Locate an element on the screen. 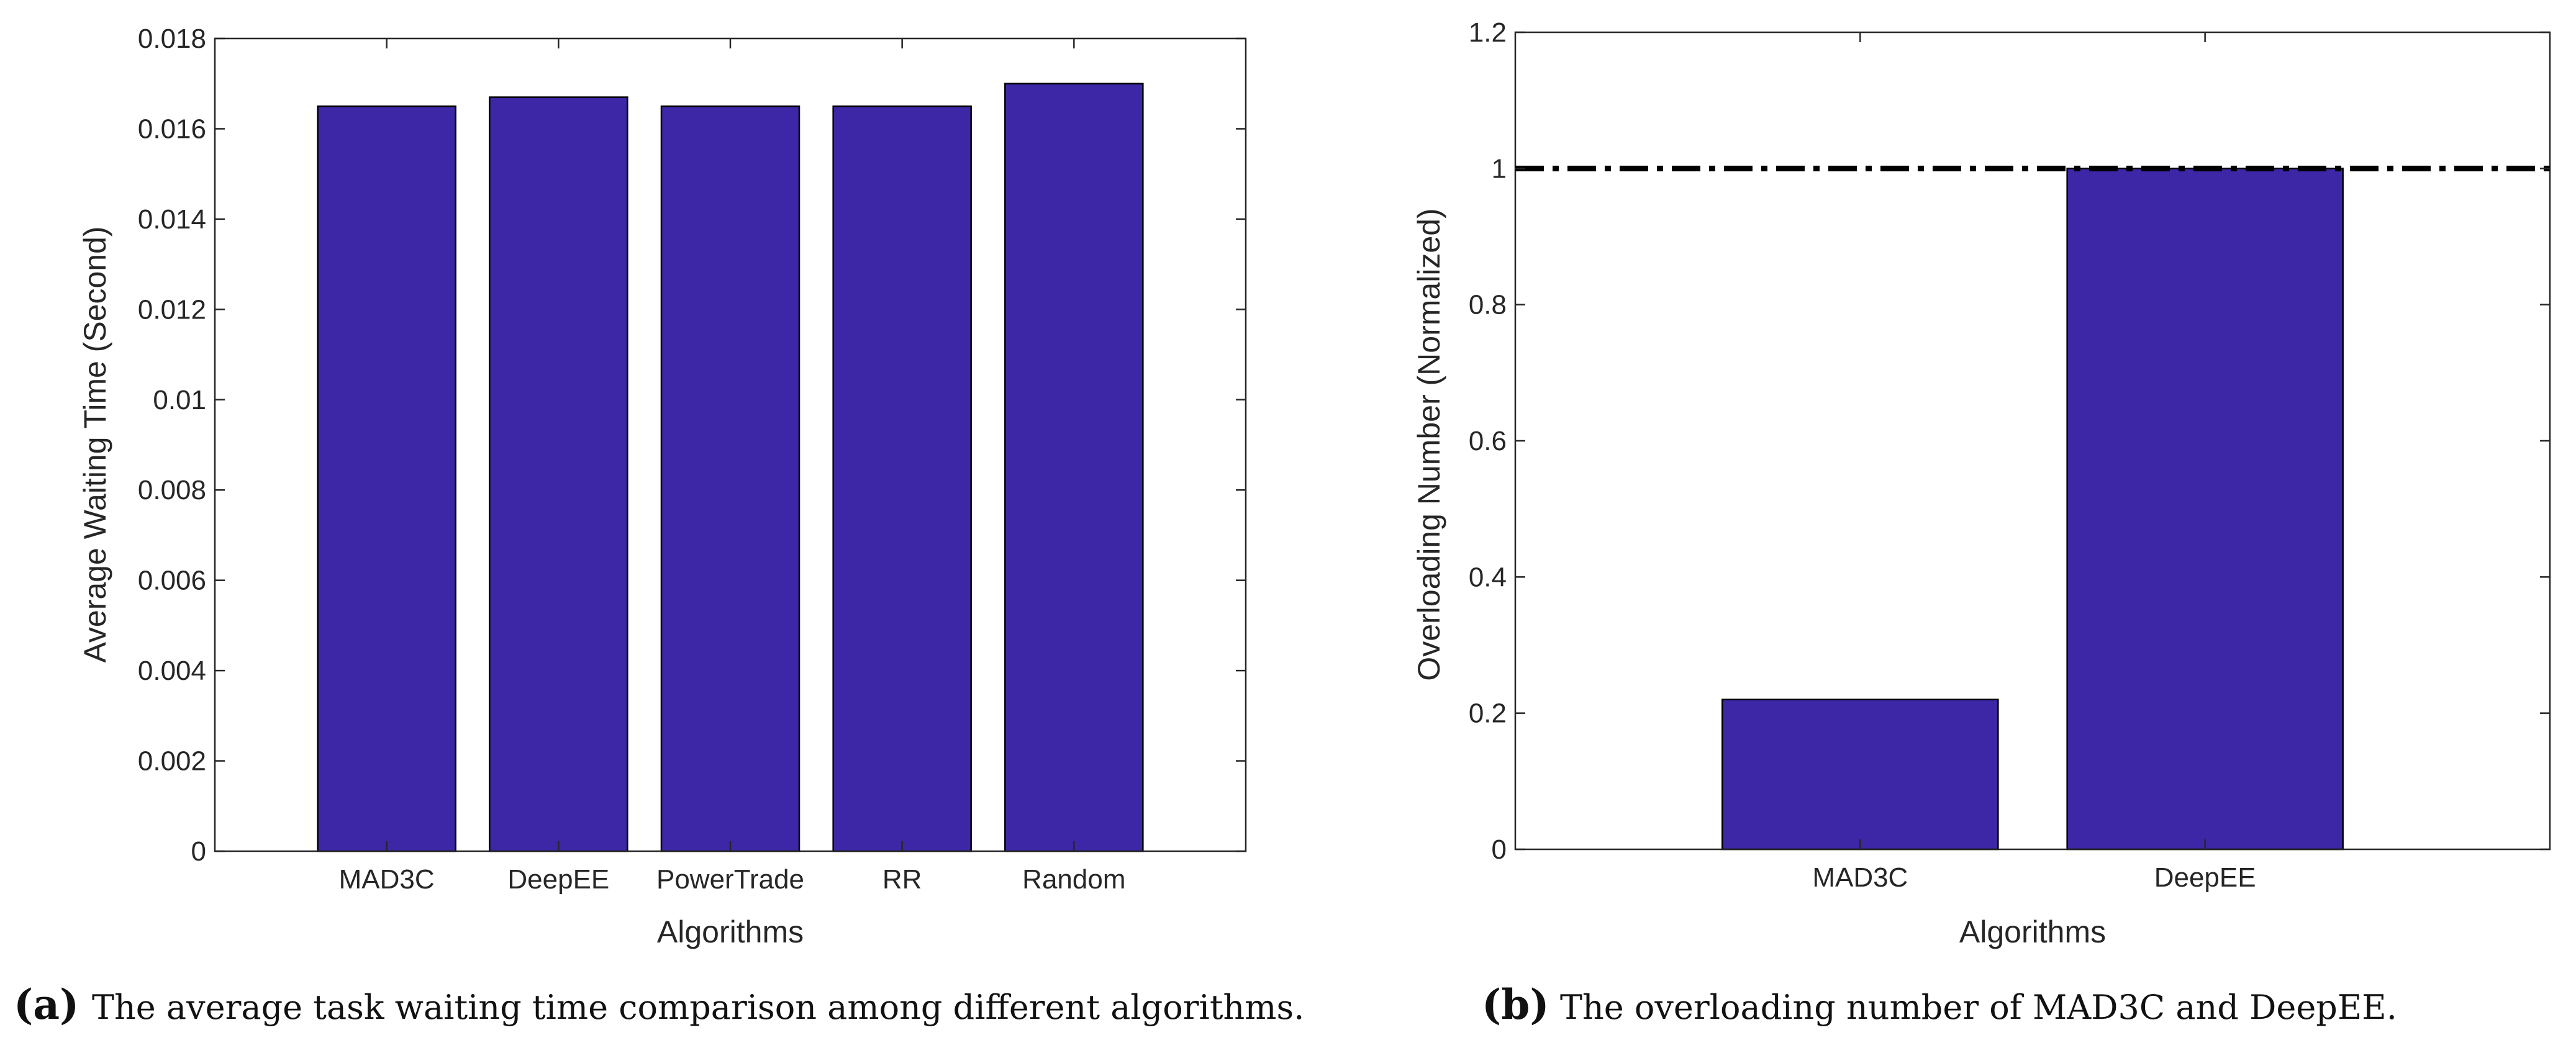 The width and height of the screenshot is (2576, 1048). y-tick-label: 0.018 is located at coordinates (172, 39).